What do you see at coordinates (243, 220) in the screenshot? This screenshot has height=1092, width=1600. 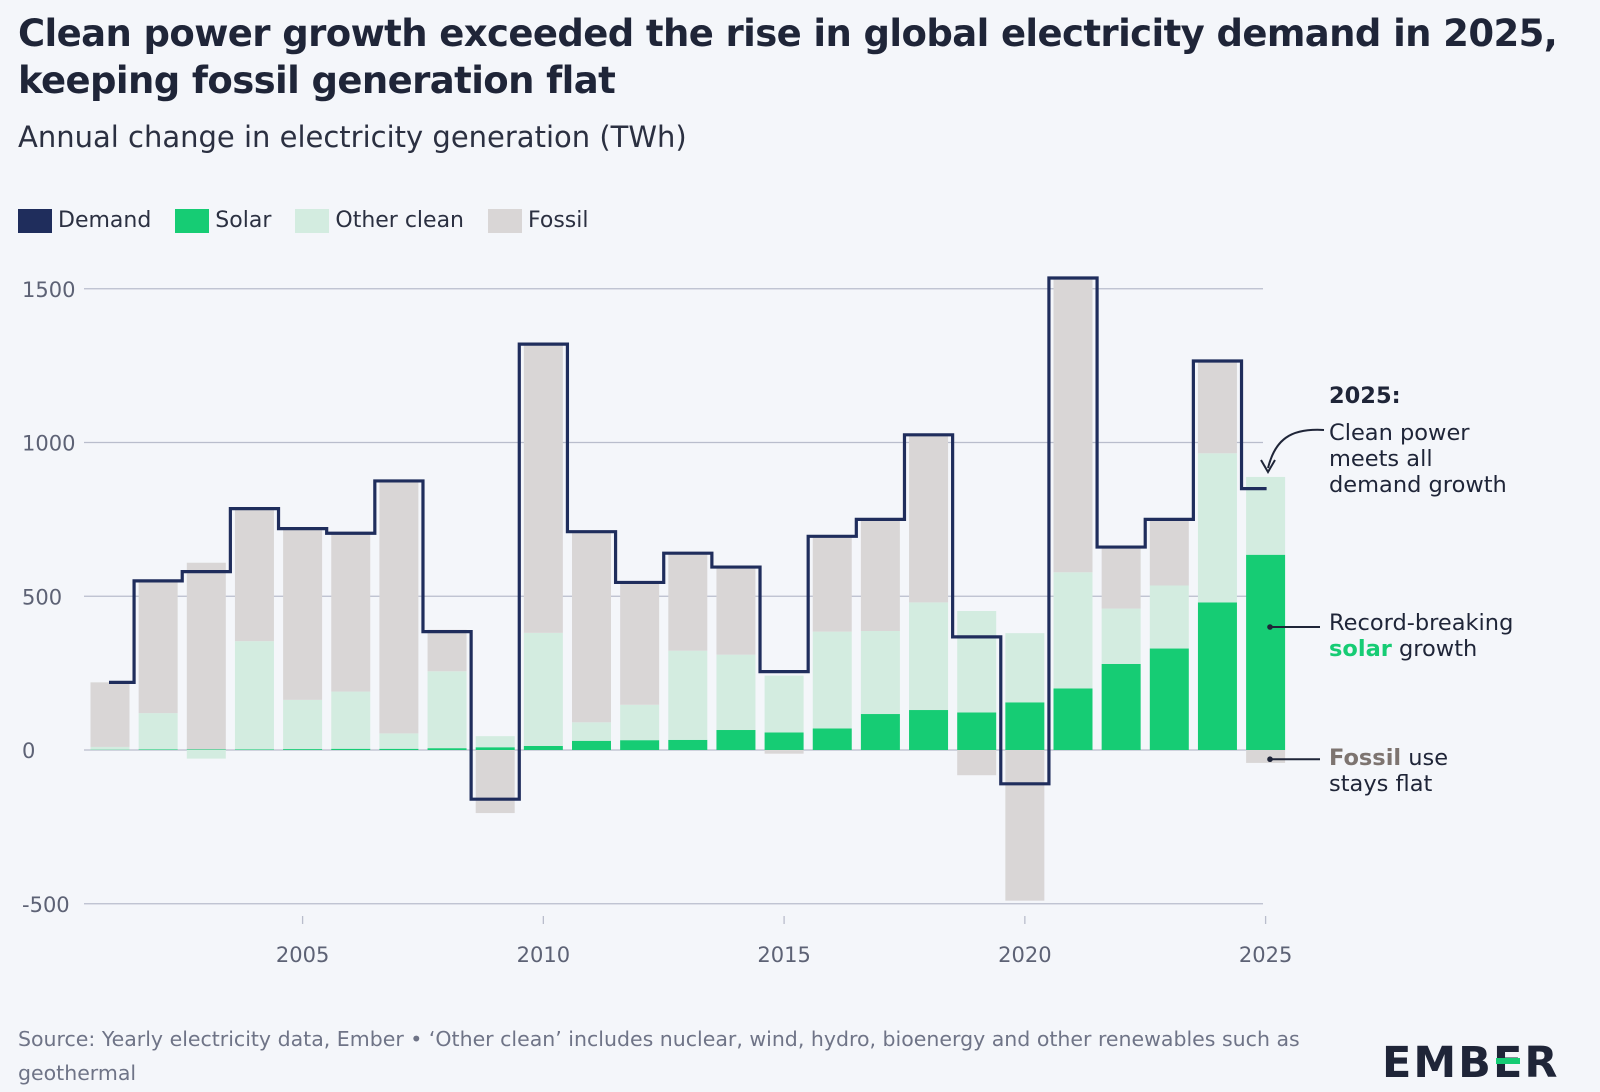 I see `legend-label-solar: Solar` at bounding box center [243, 220].